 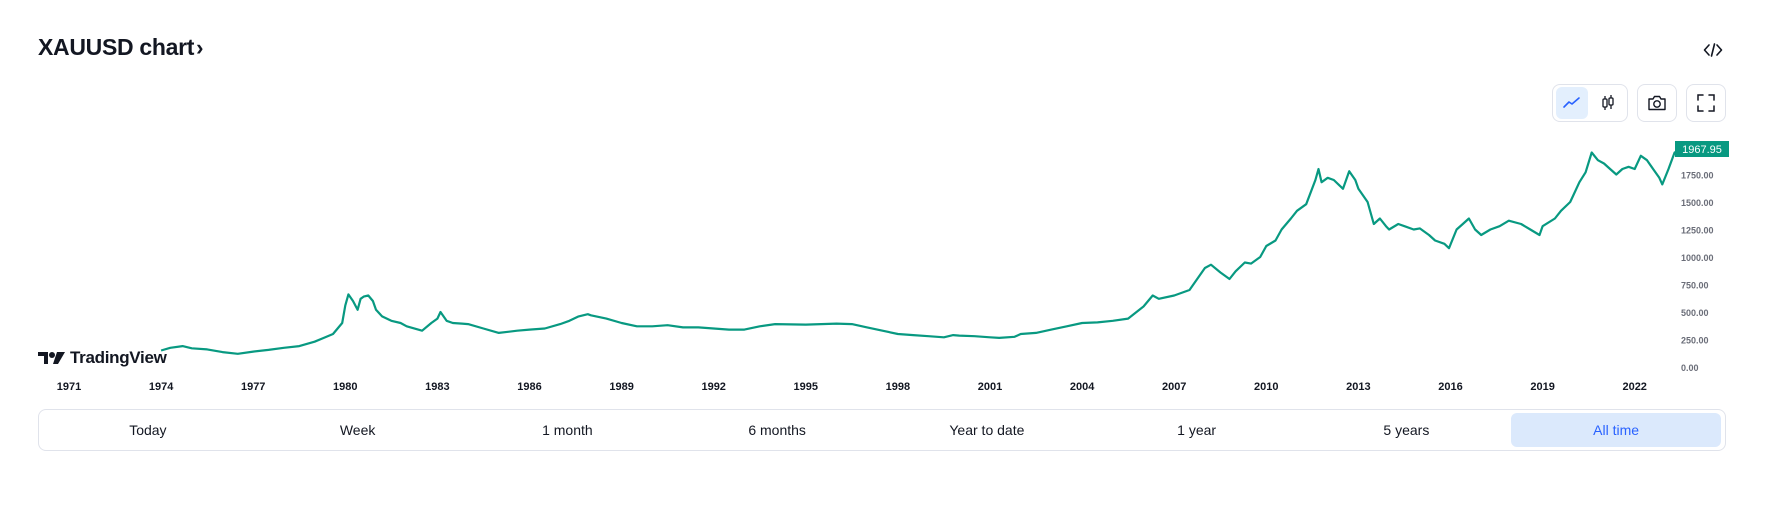 I want to click on snapshot-group, so click(x=1657, y=103).